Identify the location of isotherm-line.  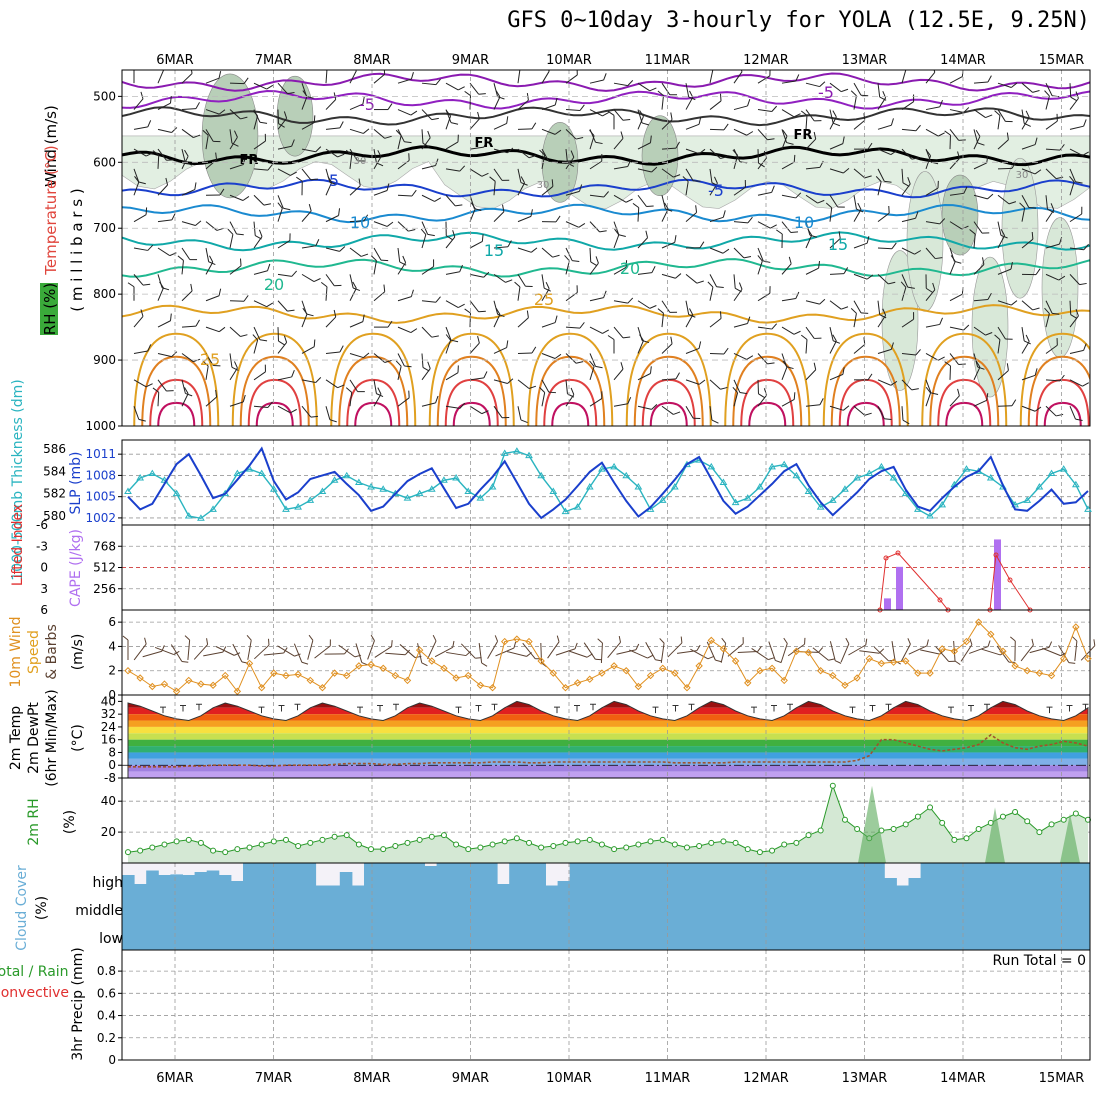
(606, 314).